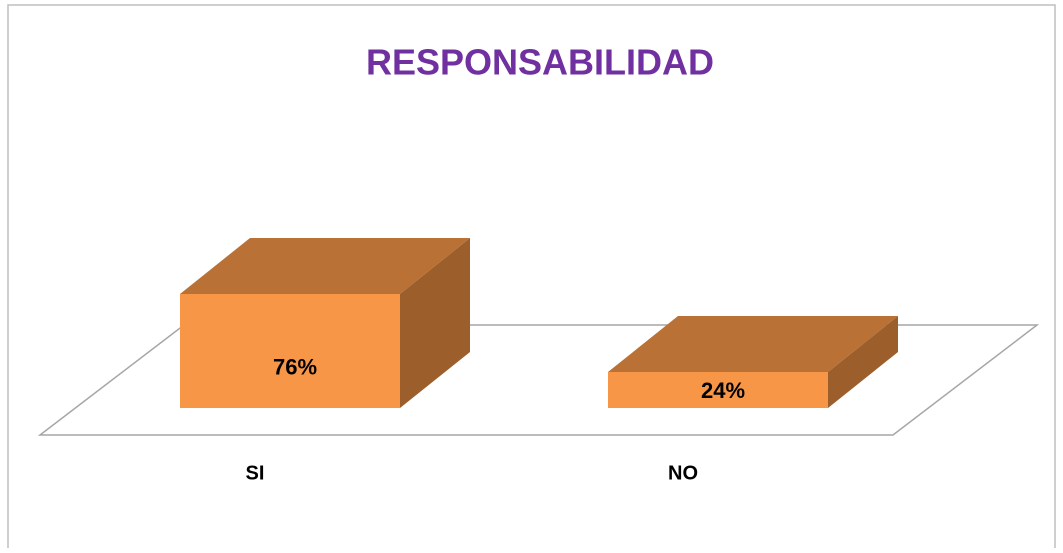 The width and height of the screenshot is (1063, 553). What do you see at coordinates (723, 390) in the screenshot?
I see `value-label: 24%` at bounding box center [723, 390].